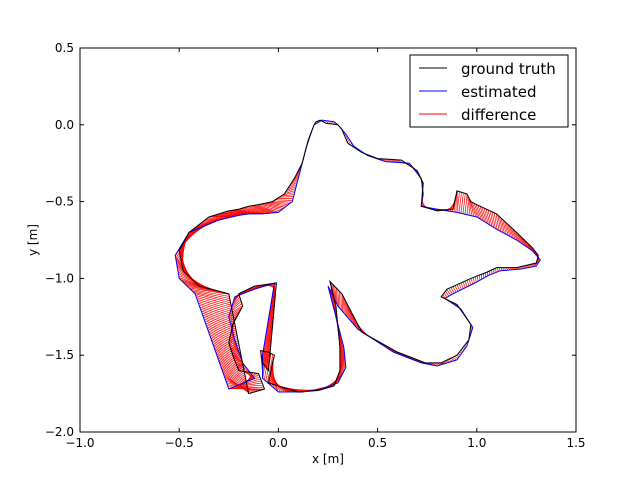  What do you see at coordinates (575, 443) in the screenshot?
I see `x-tick-label: 1.5` at bounding box center [575, 443].